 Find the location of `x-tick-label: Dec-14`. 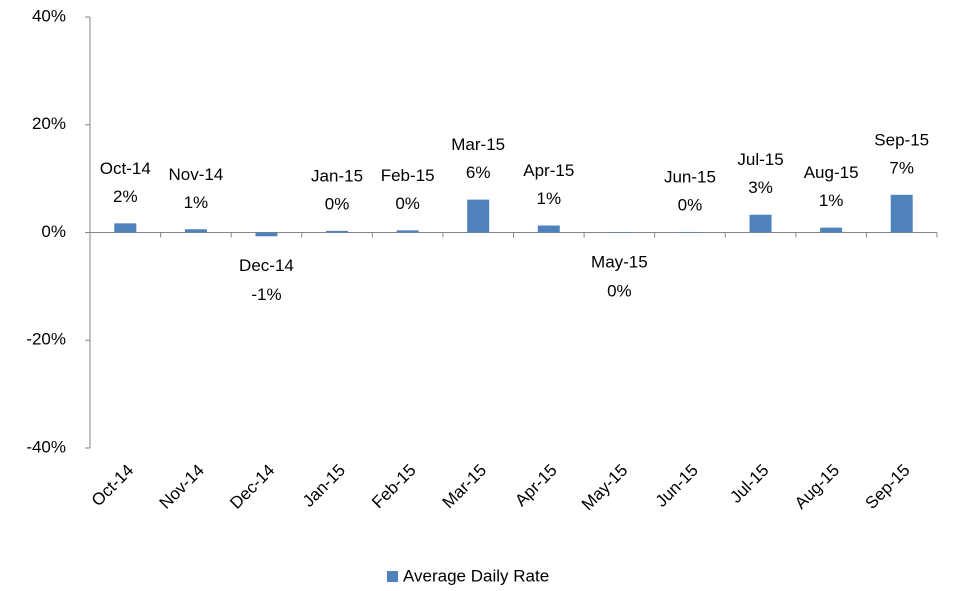

x-tick-label: Dec-14 is located at coordinates (252, 487).